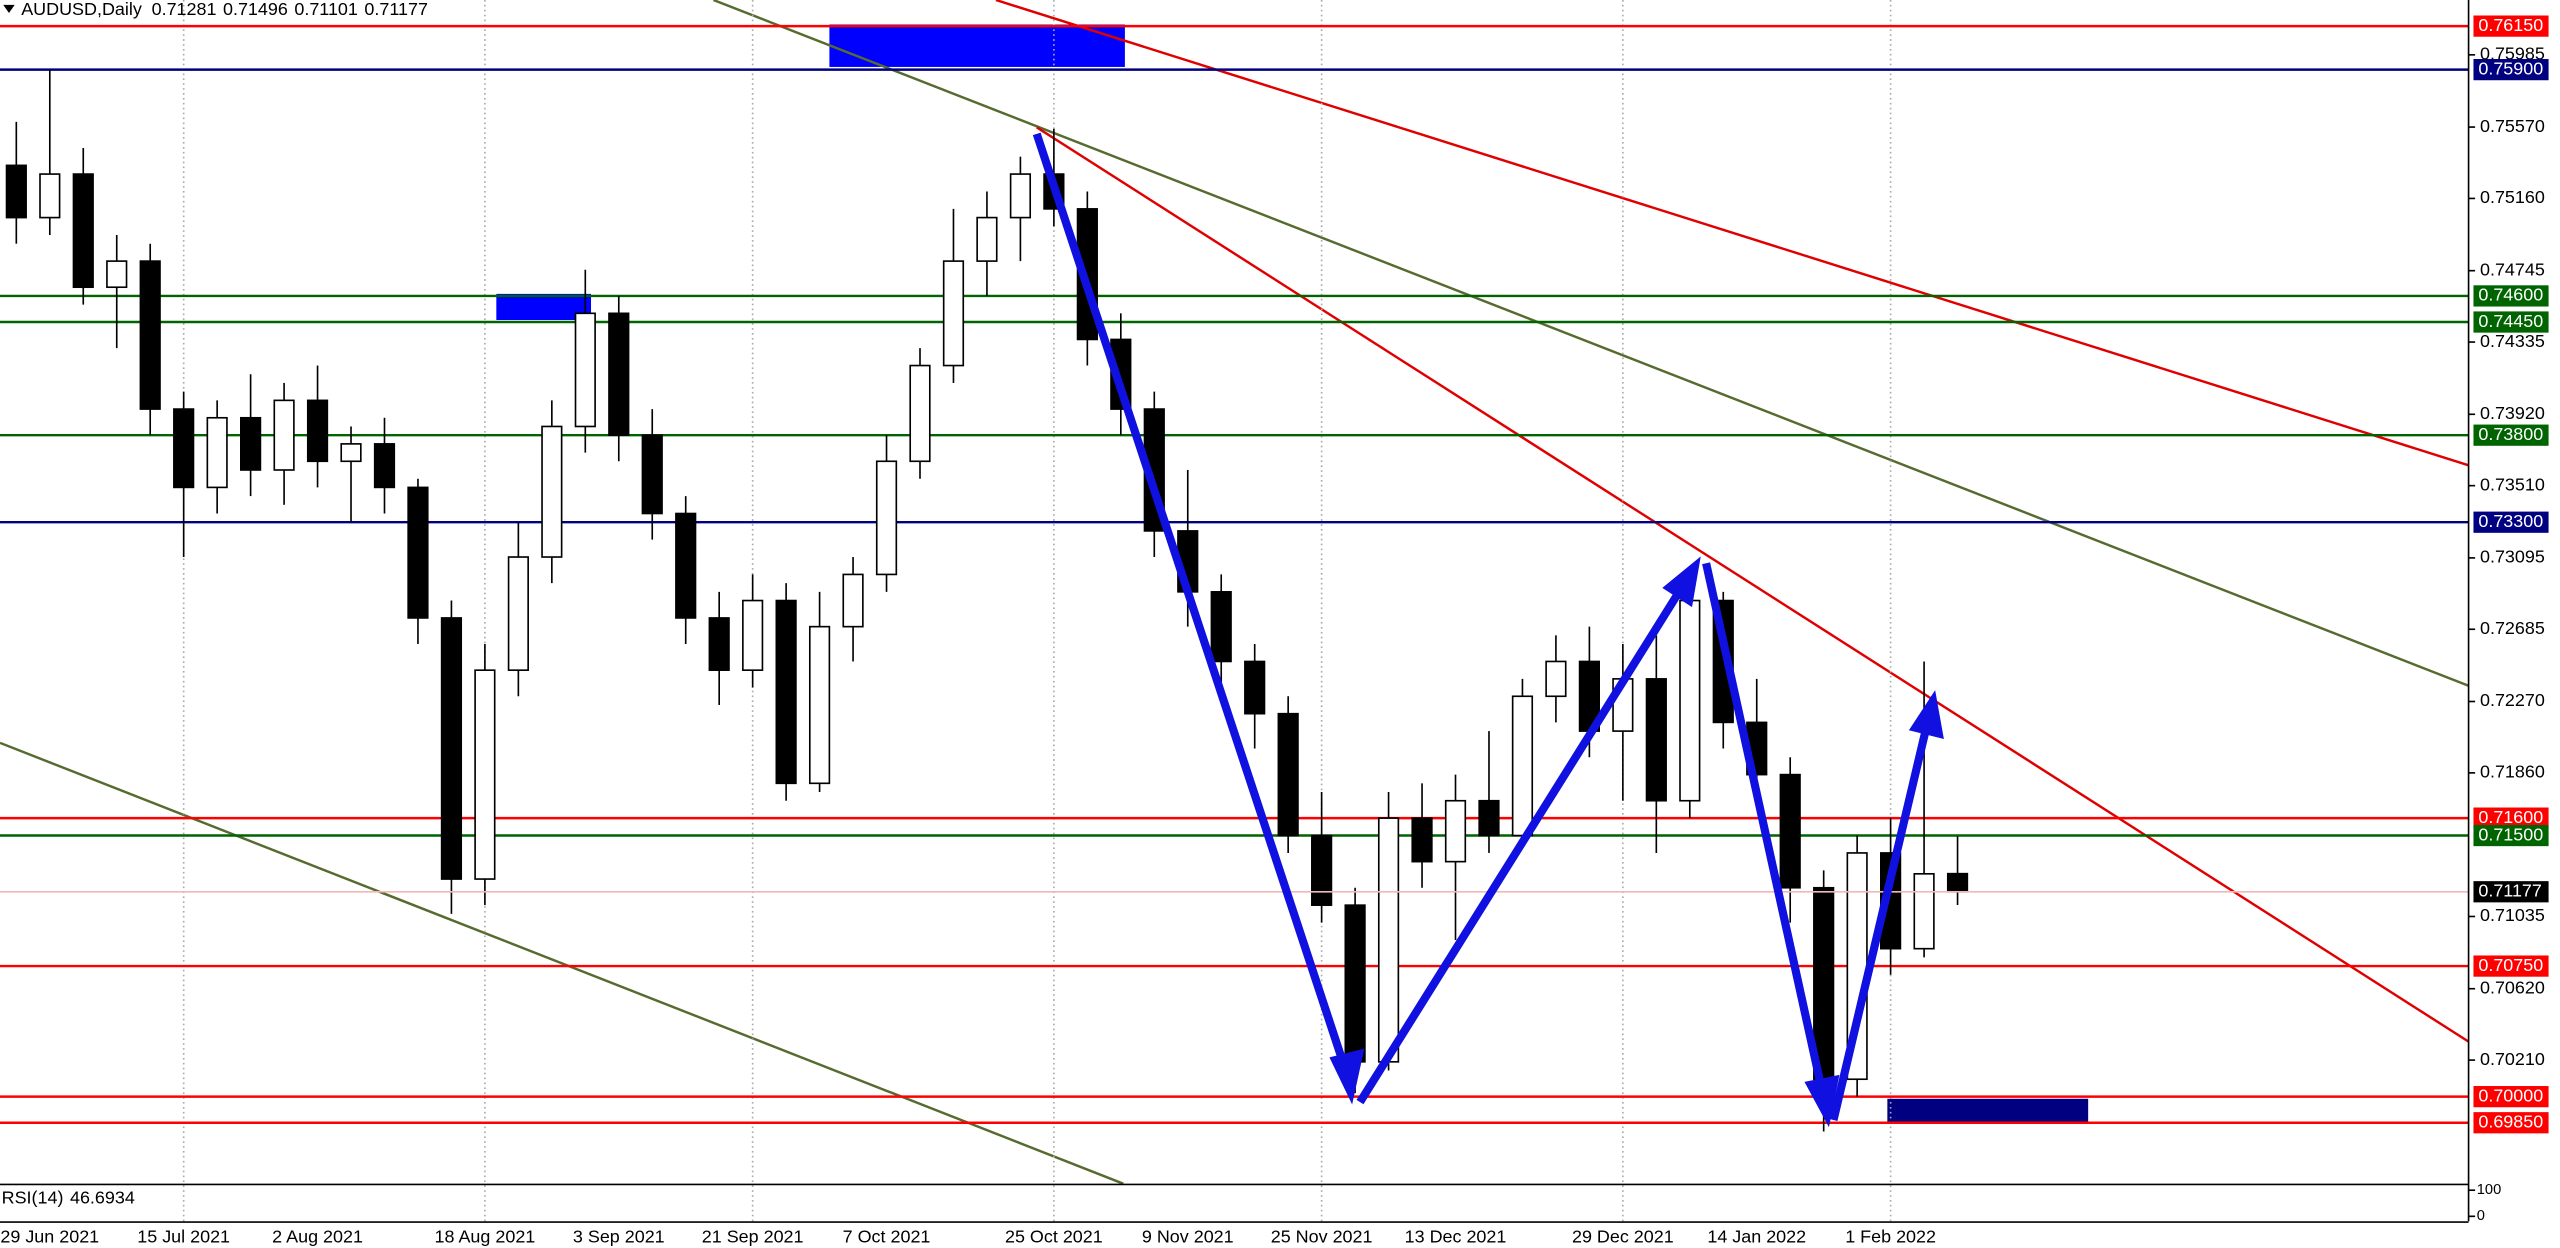  I want to click on y-tick-label: 0.75570, so click(2512, 126).